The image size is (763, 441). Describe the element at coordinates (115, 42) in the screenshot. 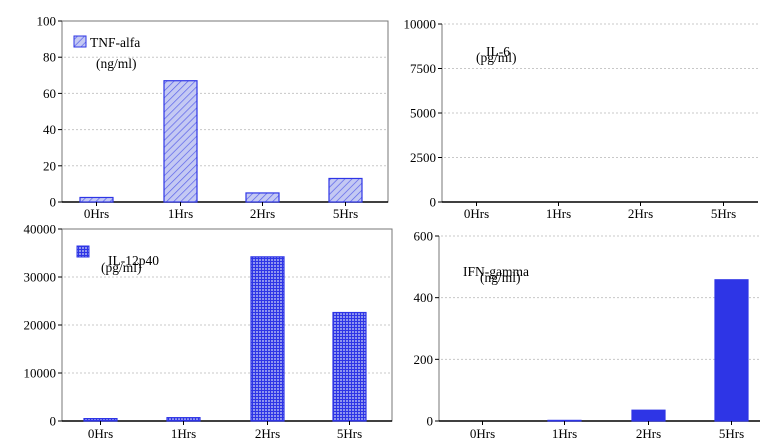

I see `legend-label: TNF-alfa` at that location.